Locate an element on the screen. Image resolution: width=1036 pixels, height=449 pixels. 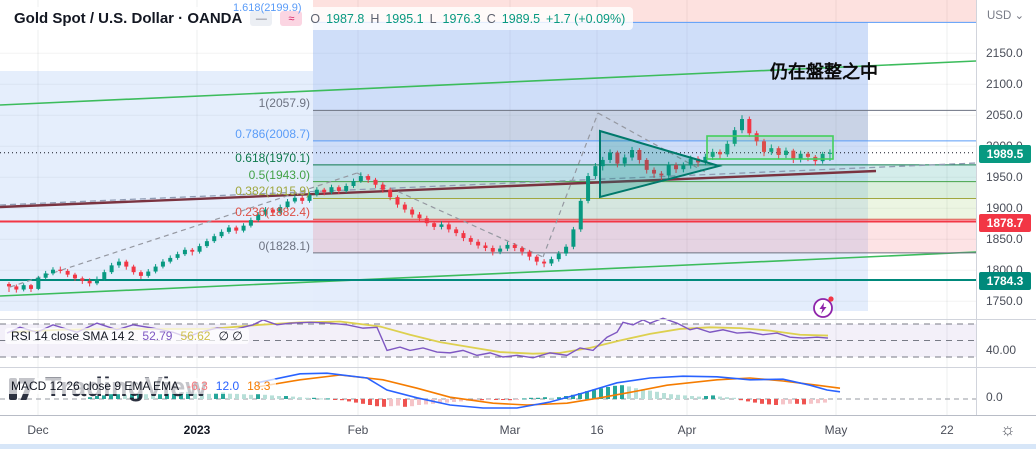
settings-gear-icon: ☼ is located at coordinates (1008, 429).